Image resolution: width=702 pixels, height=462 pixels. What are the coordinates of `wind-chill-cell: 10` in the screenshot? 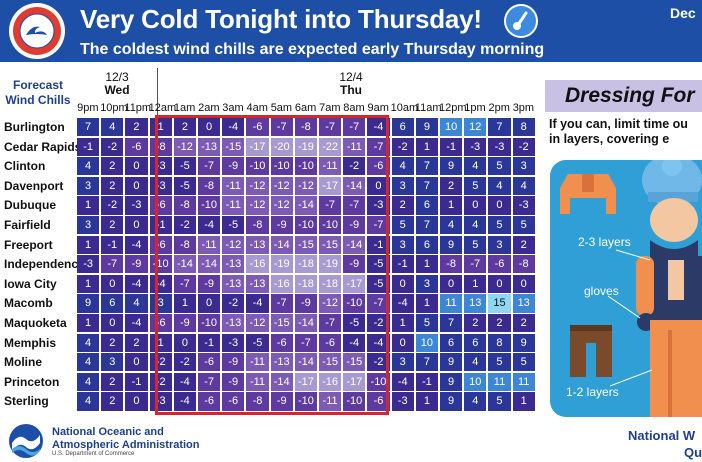 It's located at (451, 127).